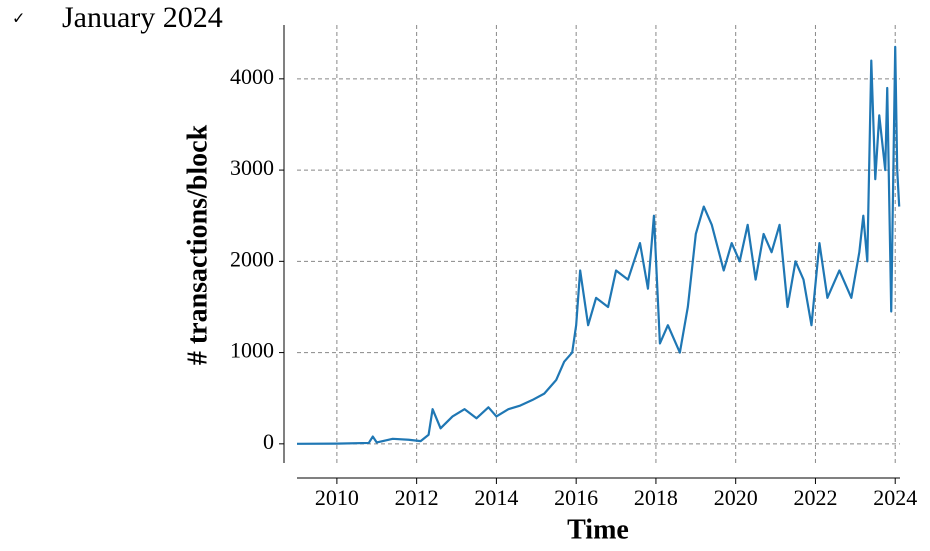 Image resolution: width=930 pixels, height=551 pixels. I want to click on x-tick-label: 2012, so click(417, 497).